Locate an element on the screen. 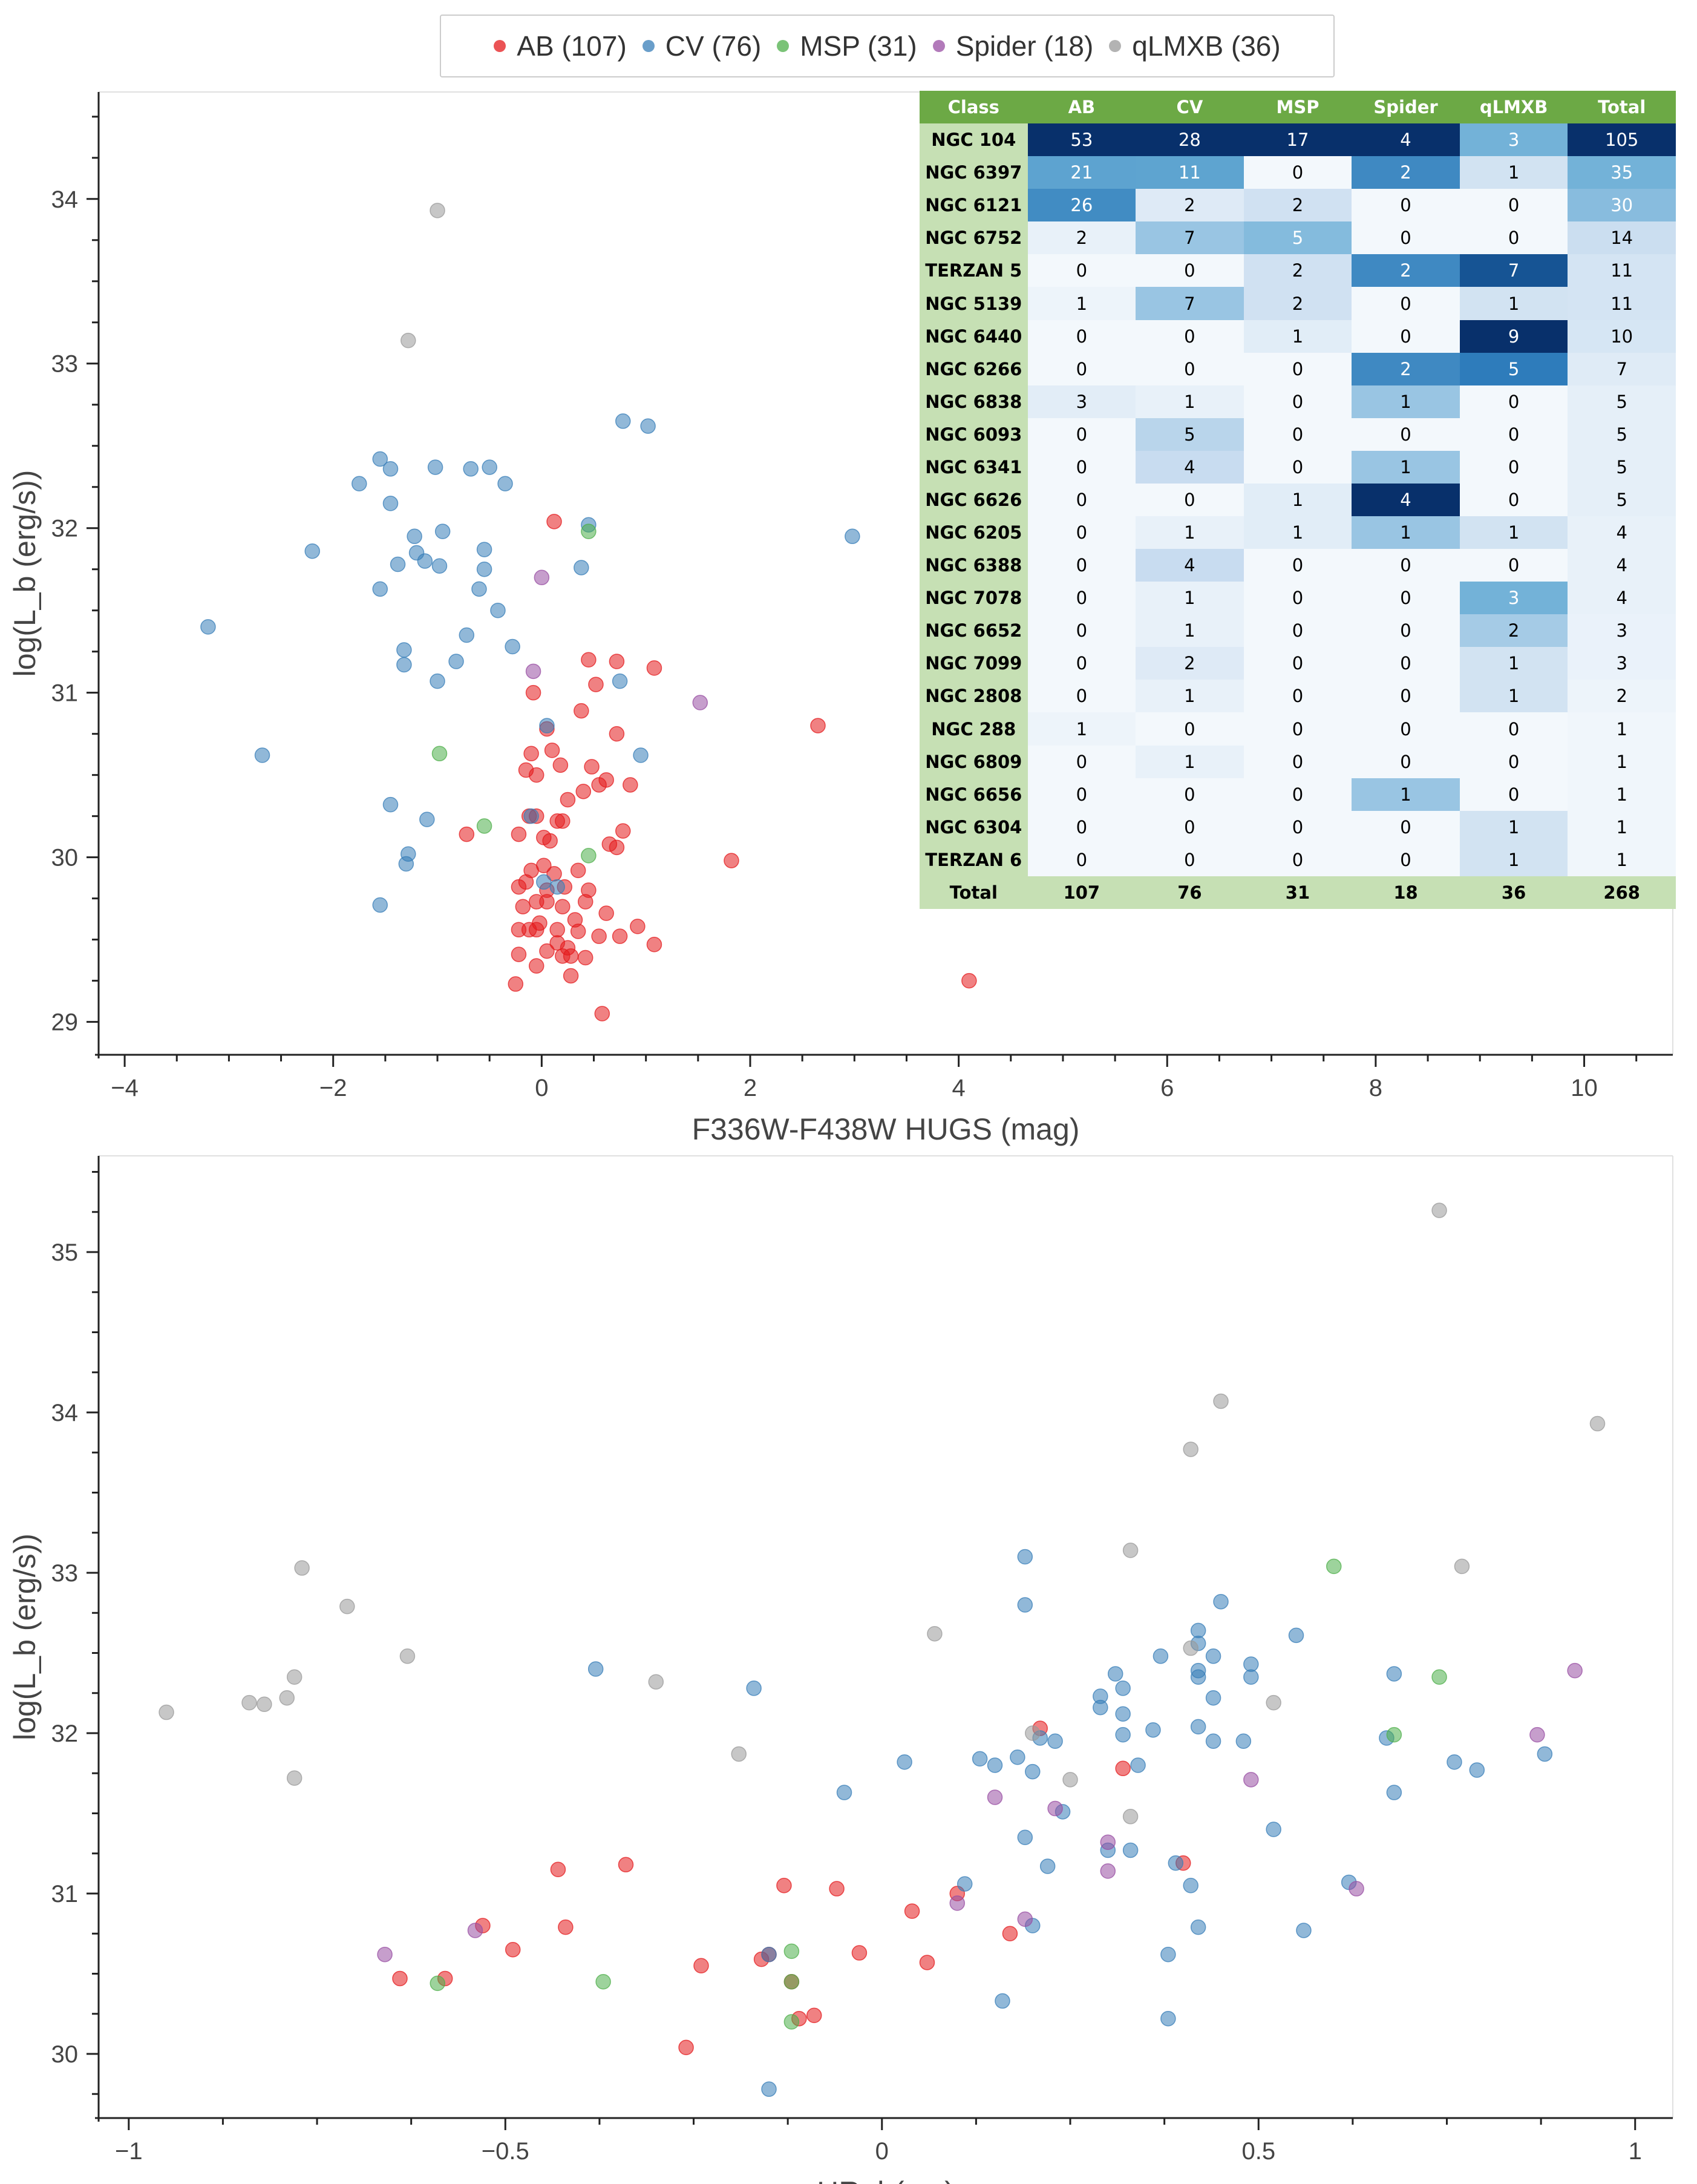 This screenshot has width=1697, height=2184. cluster-name: NGC 6388 is located at coordinates (974, 565).